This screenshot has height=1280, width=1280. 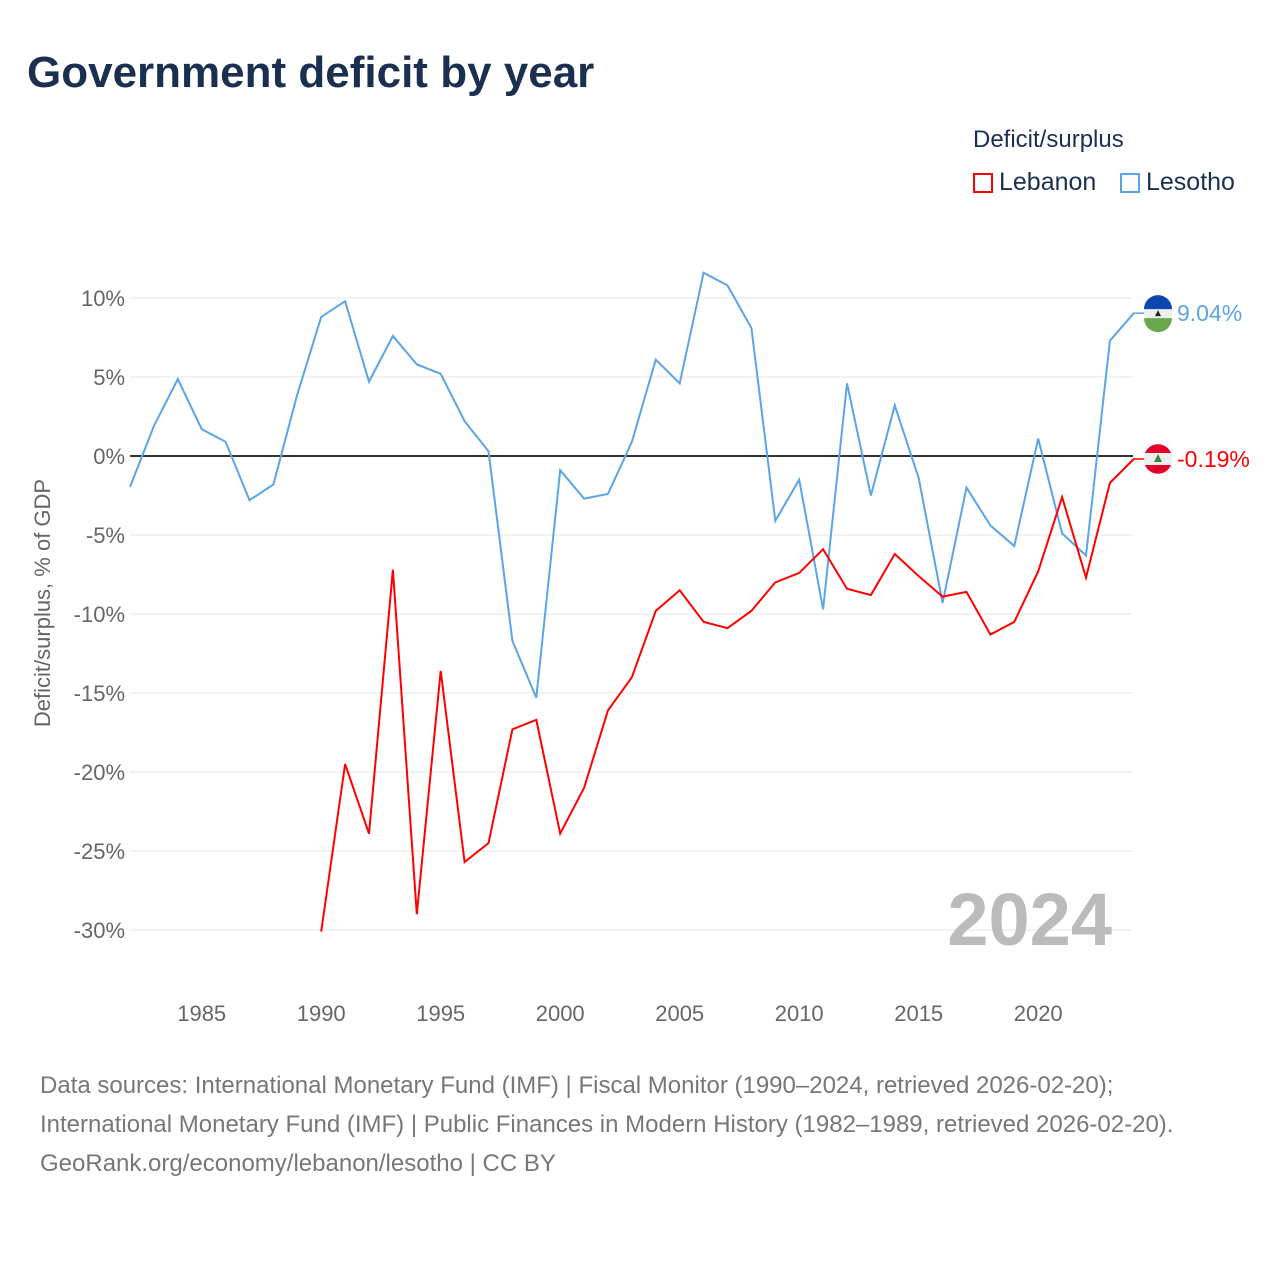 I want to click on flag-cedar, so click(x=1158, y=458).